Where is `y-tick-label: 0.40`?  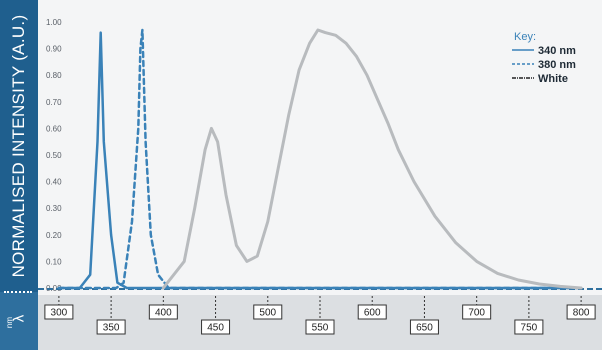 y-tick-label: 0.40 is located at coordinates (54, 182).